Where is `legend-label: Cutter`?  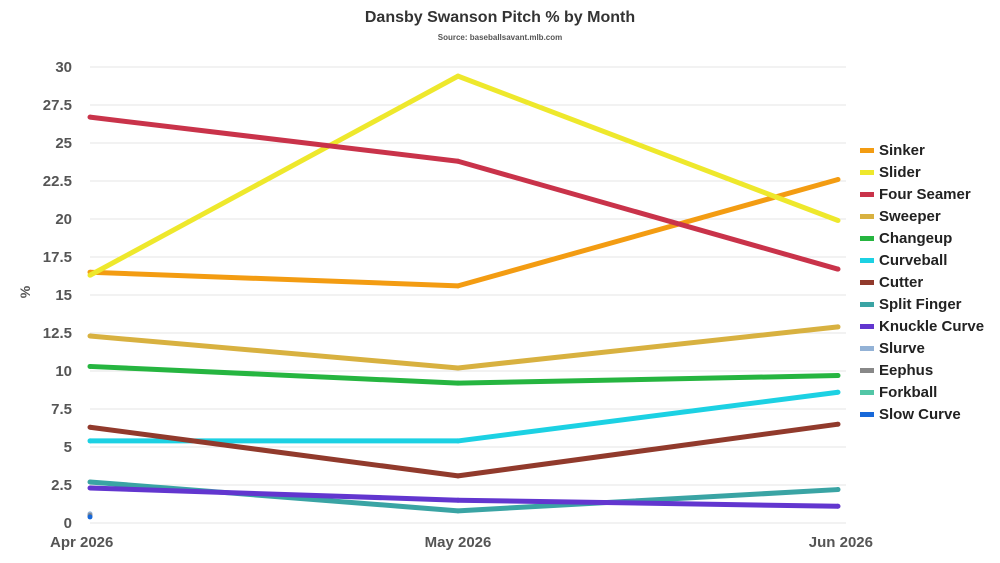
legend-label: Cutter is located at coordinates (901, 282).